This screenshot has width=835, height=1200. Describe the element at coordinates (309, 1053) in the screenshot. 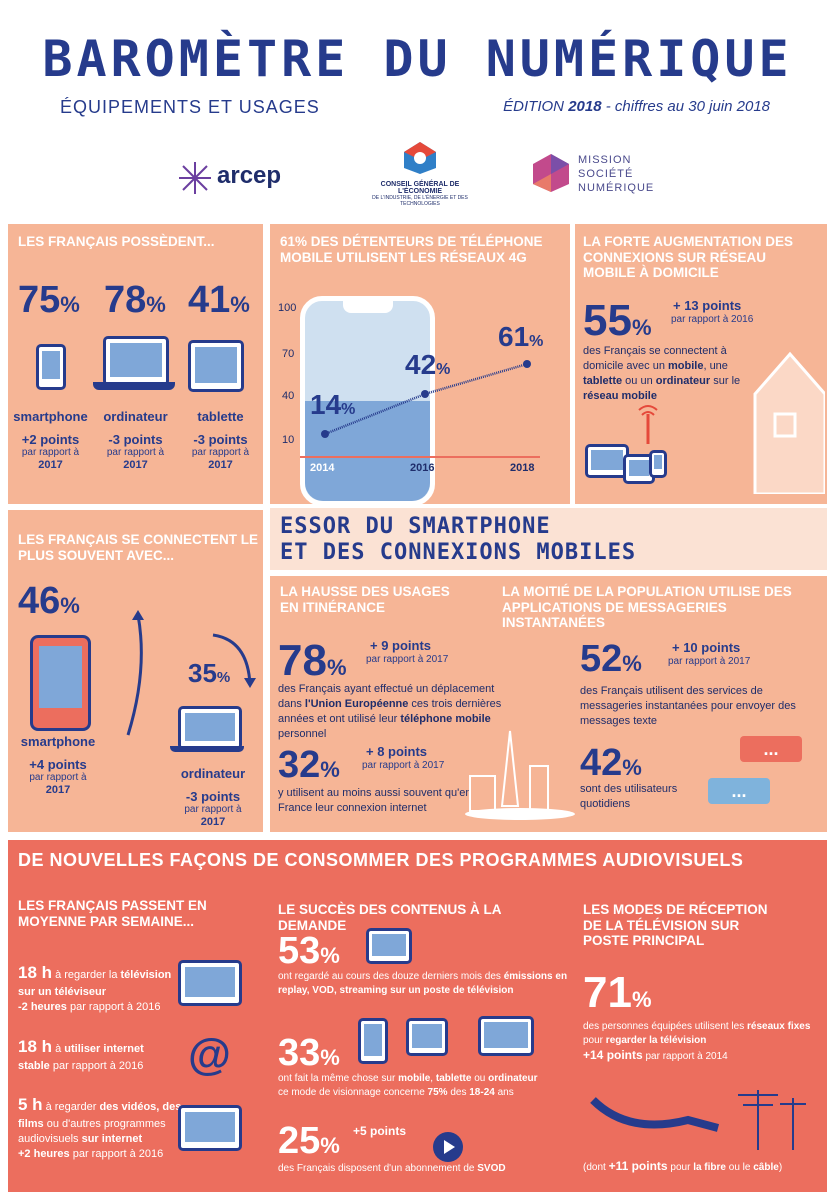

I see `stat-mobile-33: 33%` at that location.